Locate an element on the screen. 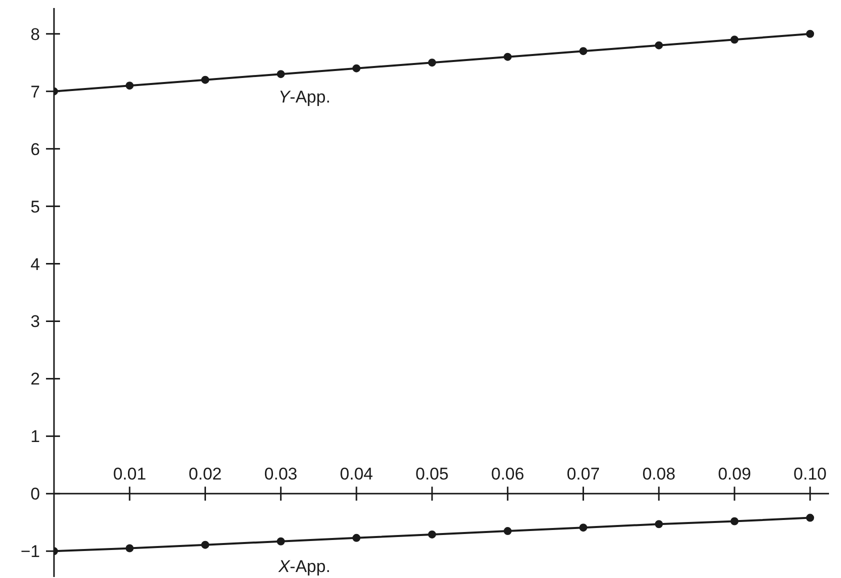  y-tick-label: 6 is located at coordinates (35, 149).